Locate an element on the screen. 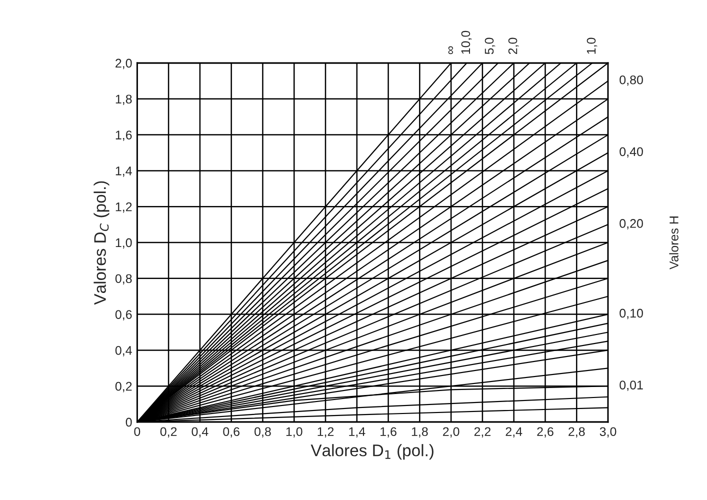 The width and height of the screenshot is (707, 500). y-tick-label: 0 is located at coordinates (129, 422).